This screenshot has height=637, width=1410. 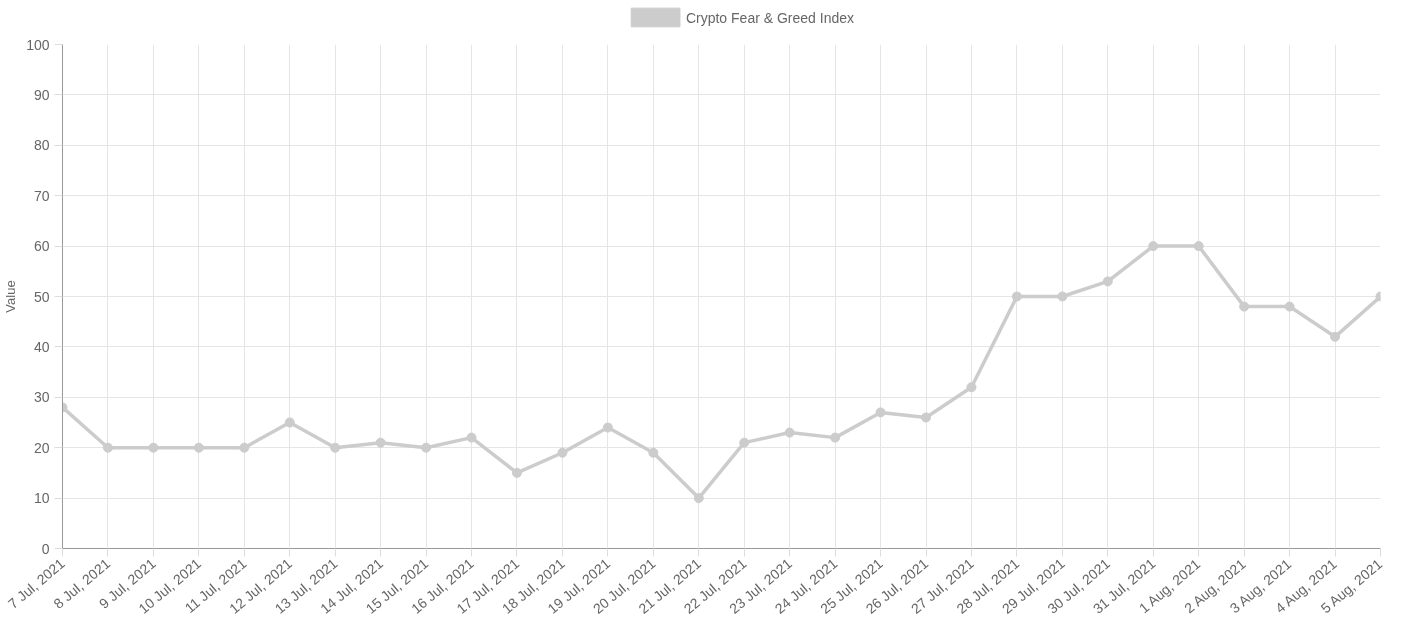 I want to click on y-tick-label: 20, so click(x=41, y=447).